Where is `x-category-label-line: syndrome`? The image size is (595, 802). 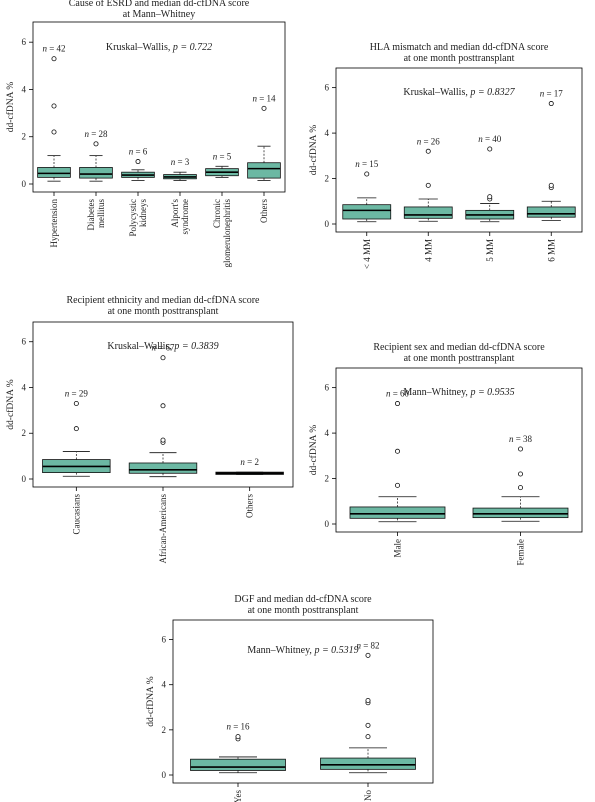
x-category-label-line: syndrome is located at coordinates (185, 217).